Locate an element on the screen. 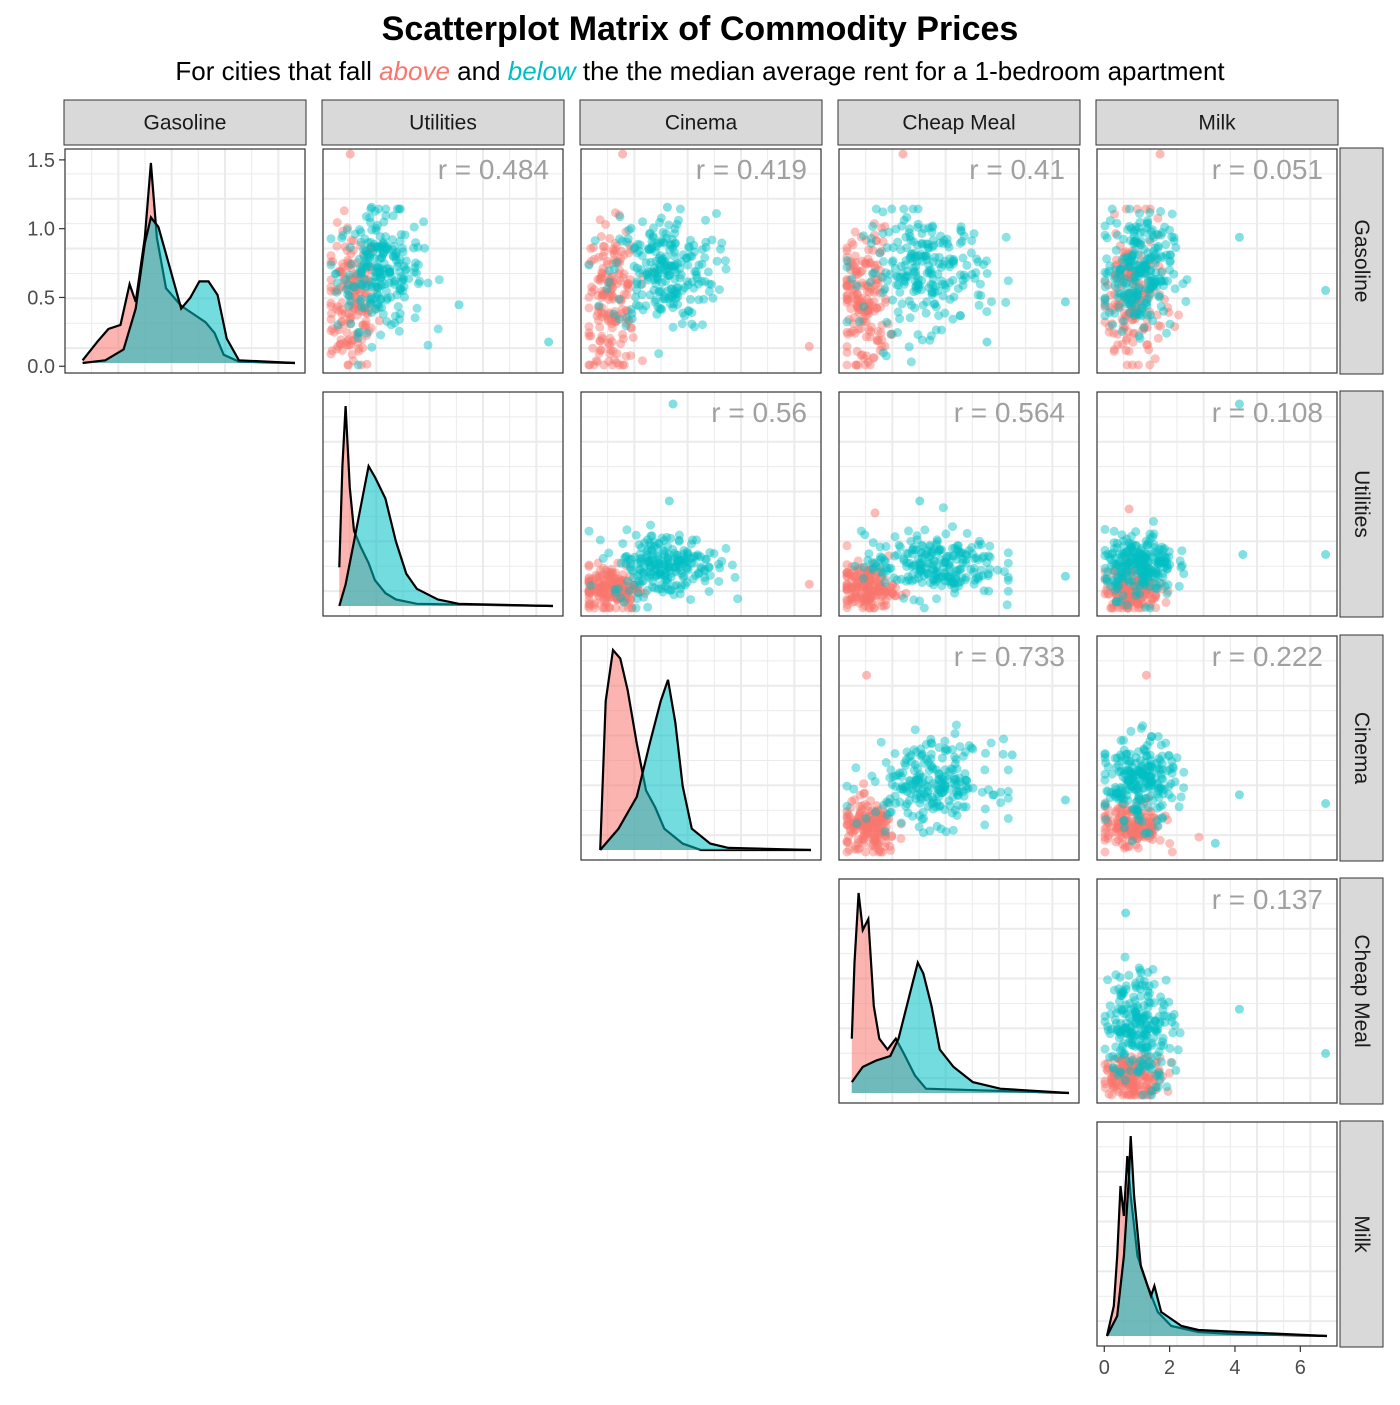 Image resolution: width=1400 pixels, height=1405 pixels. correlation-label: r = 0.419 is located at coordinates (751, 169).